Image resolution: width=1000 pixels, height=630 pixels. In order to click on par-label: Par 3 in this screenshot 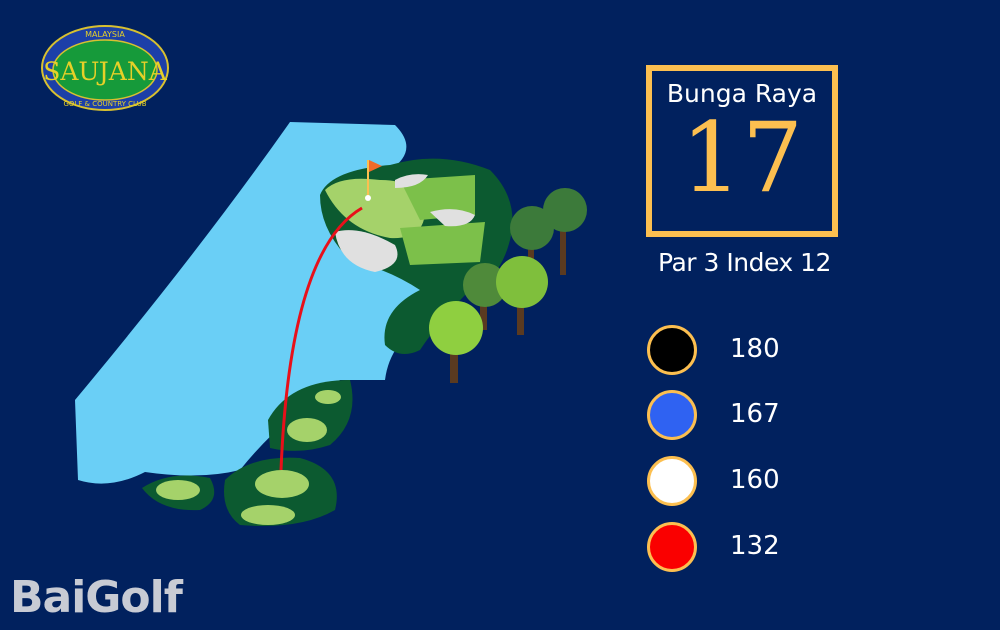, I will do `click(688, 262)`.